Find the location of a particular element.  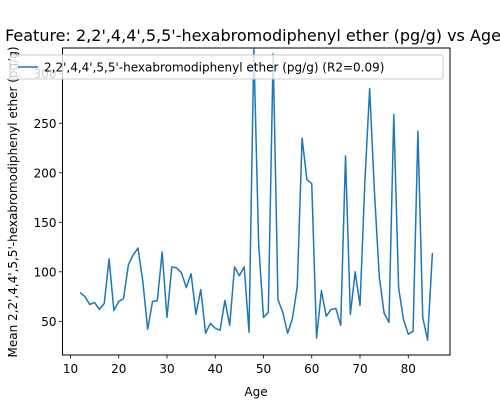

y-tick-label: 250 is located at coordinates (45, 124).